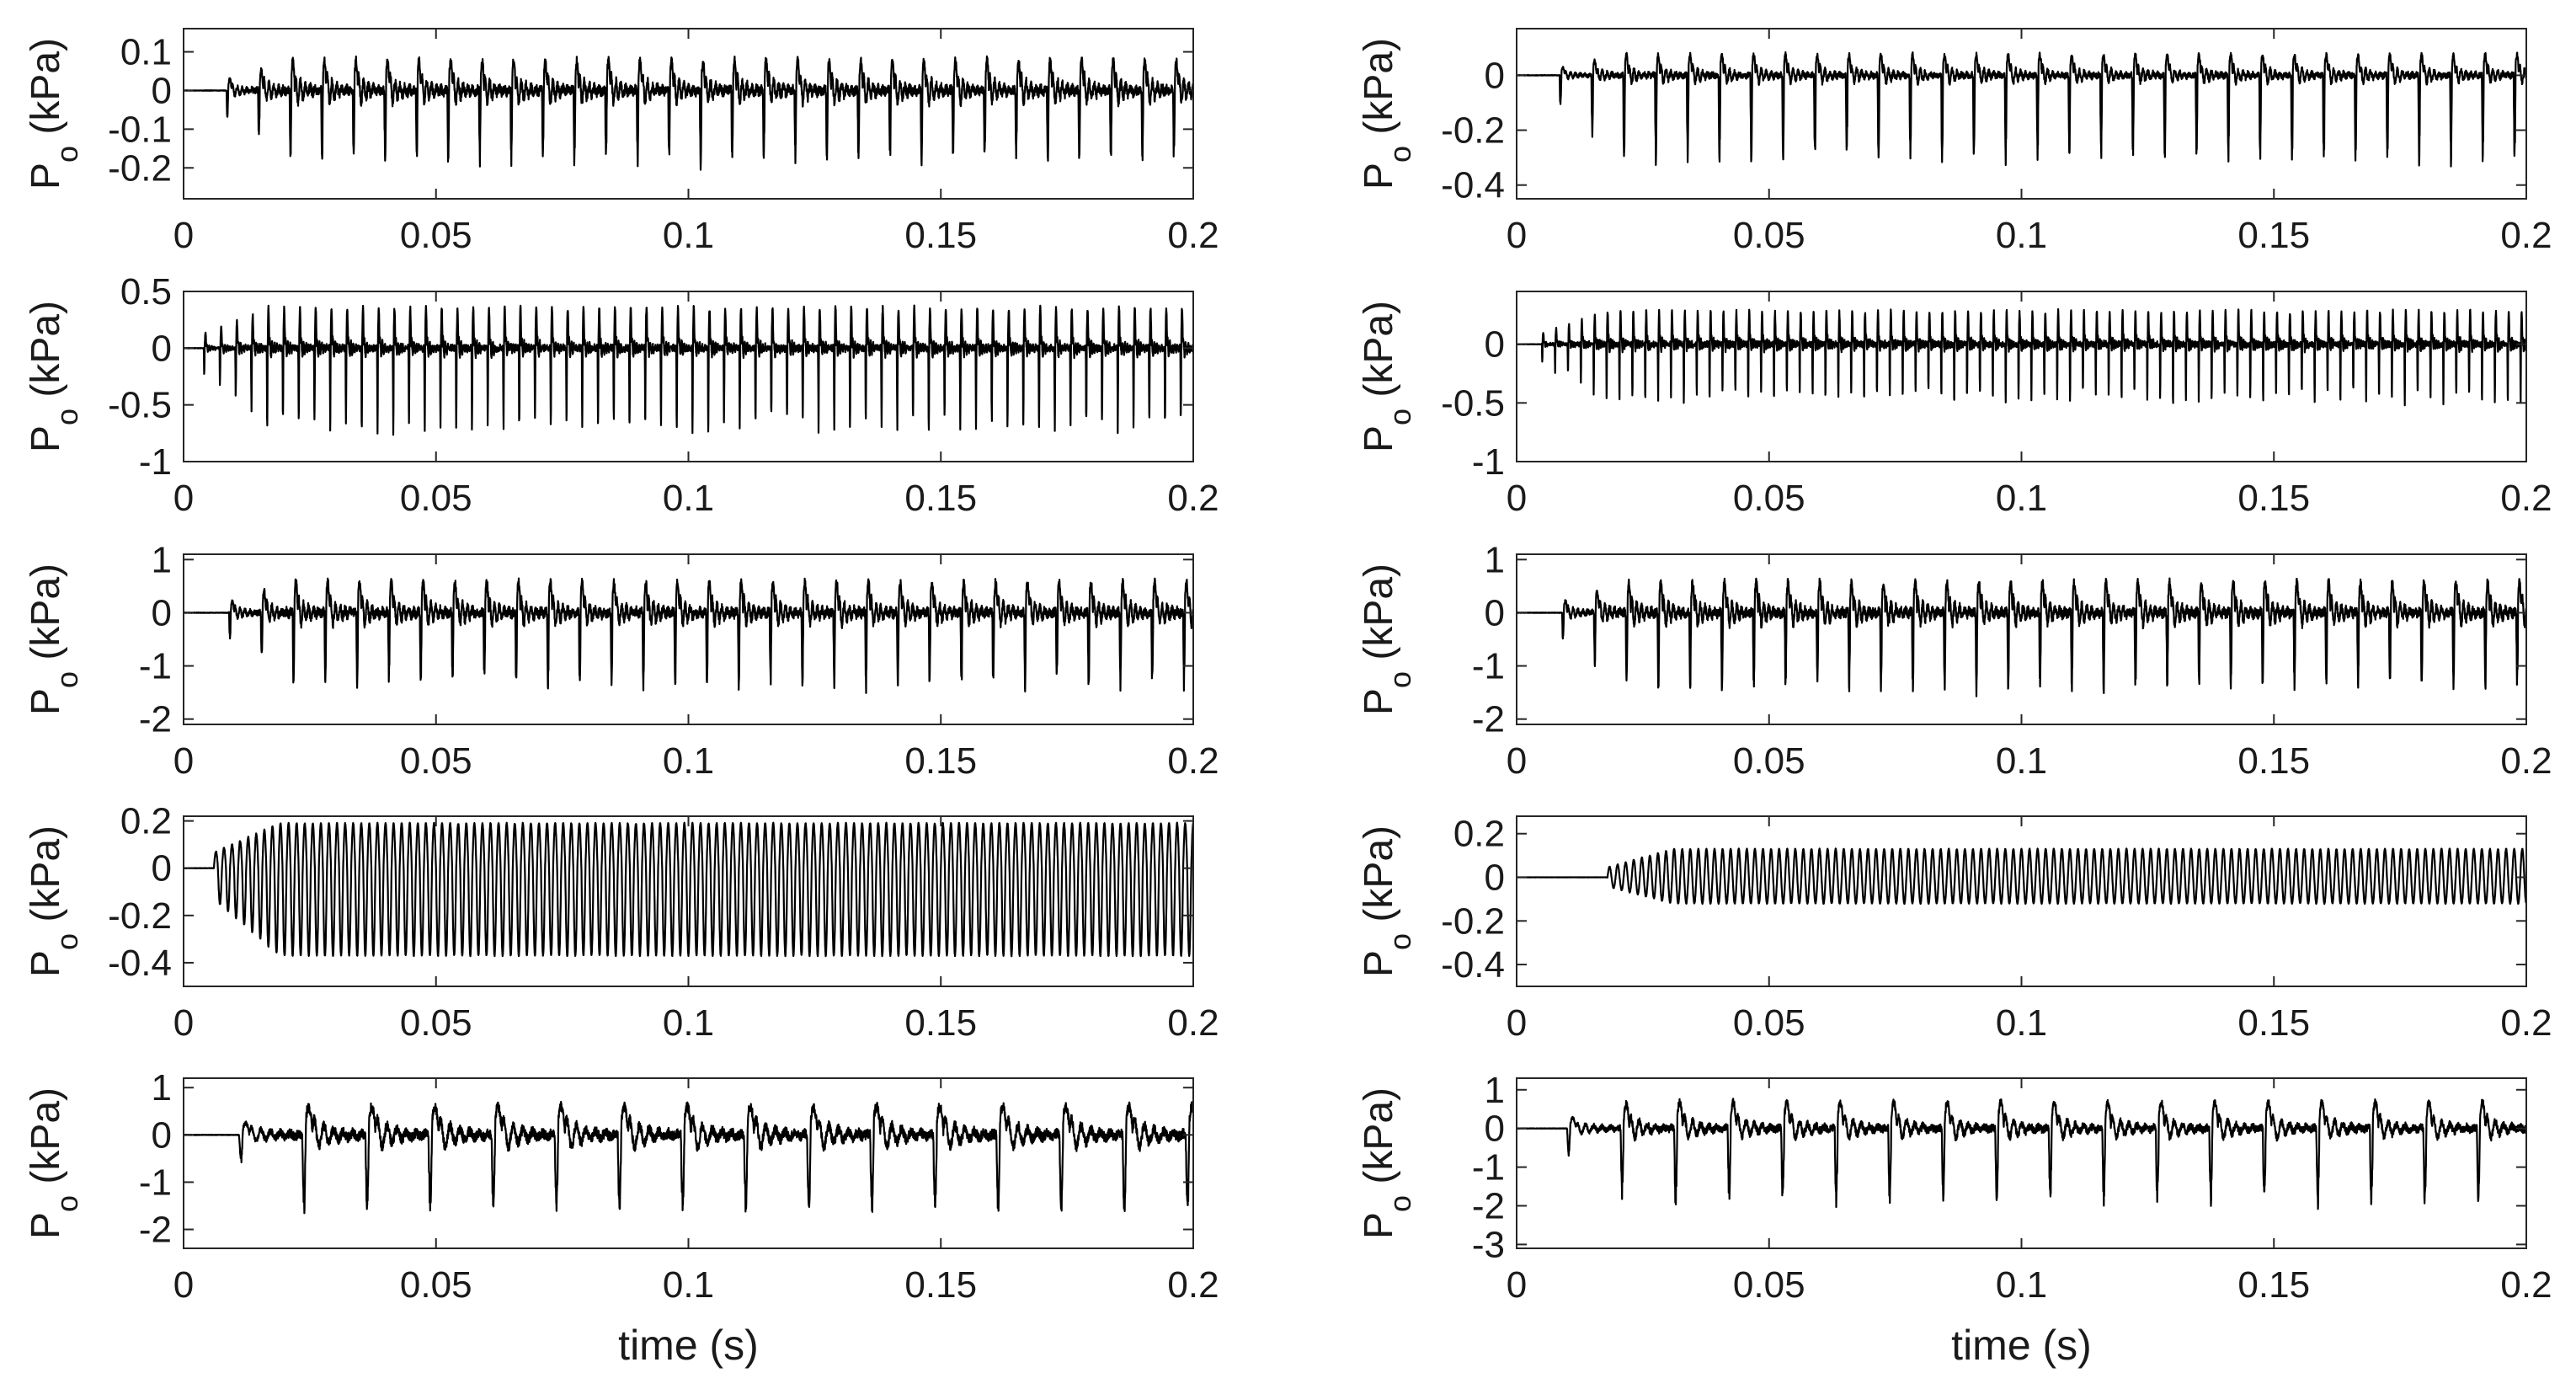 Image resolution: width=2576 pixels, height=1389 pixels. What do you see at coordinates (140, 129) in the screenshot?
I see `y-tick-label: -0.1` at bounding box center [140, 129].